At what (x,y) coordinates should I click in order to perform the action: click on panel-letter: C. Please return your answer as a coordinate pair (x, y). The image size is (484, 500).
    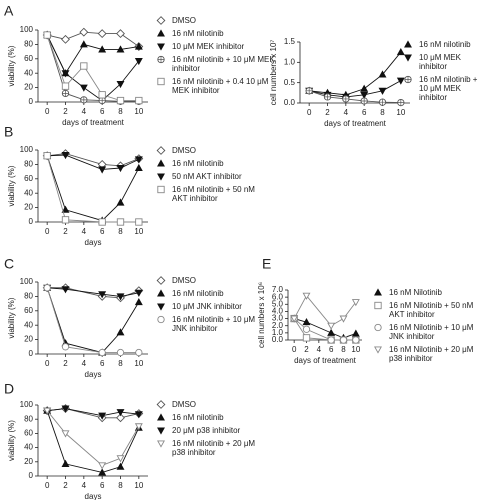
    Looking at the image, I should click on (9, 264).